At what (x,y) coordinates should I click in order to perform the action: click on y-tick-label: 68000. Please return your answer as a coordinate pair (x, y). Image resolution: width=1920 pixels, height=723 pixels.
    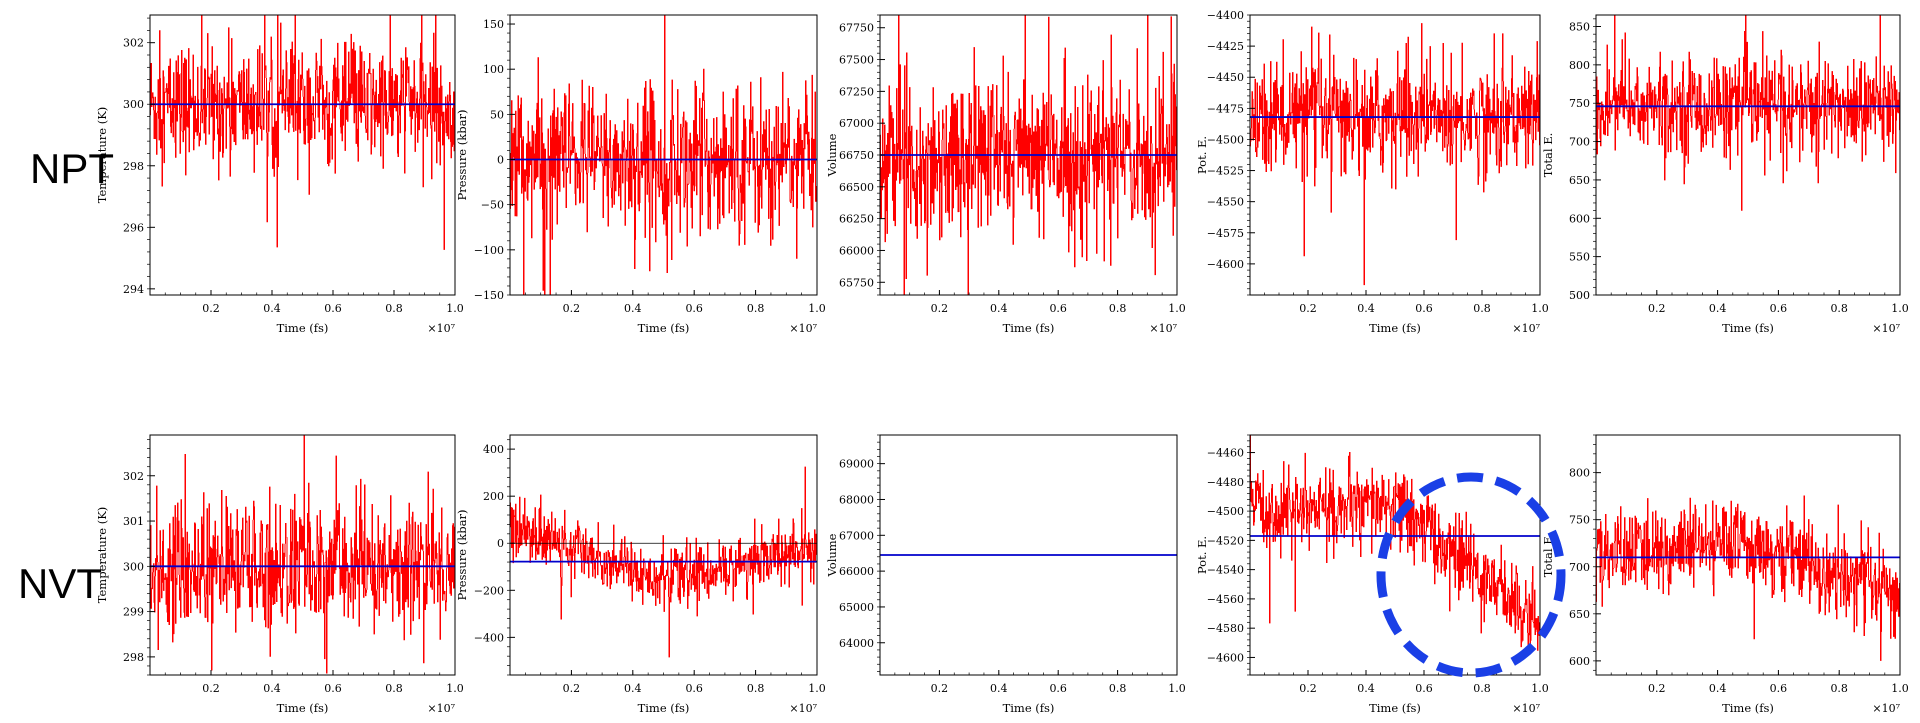
    Looking at the image, I should click on (856, 499).